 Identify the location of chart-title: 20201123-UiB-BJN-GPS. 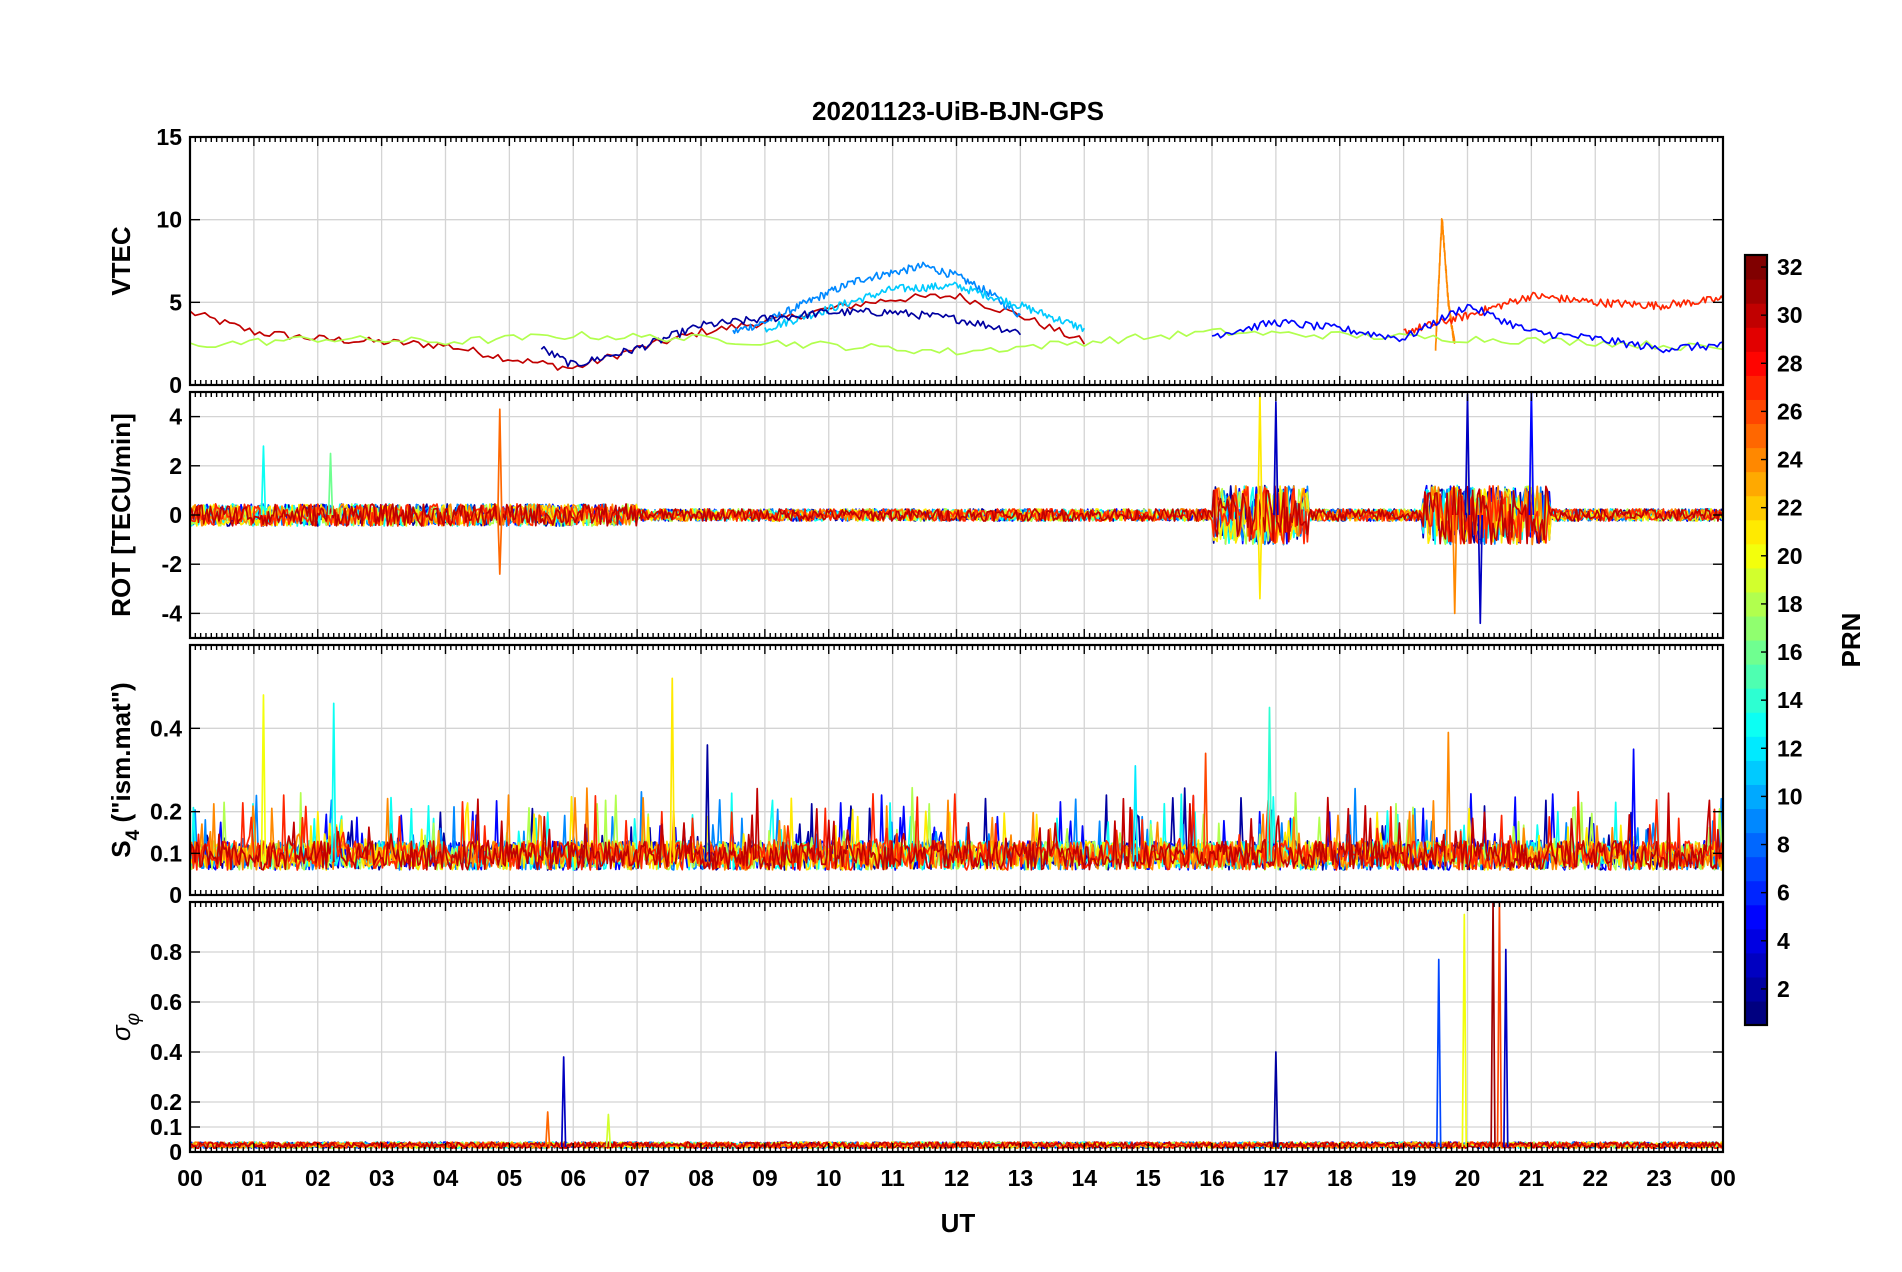
(958, 111).